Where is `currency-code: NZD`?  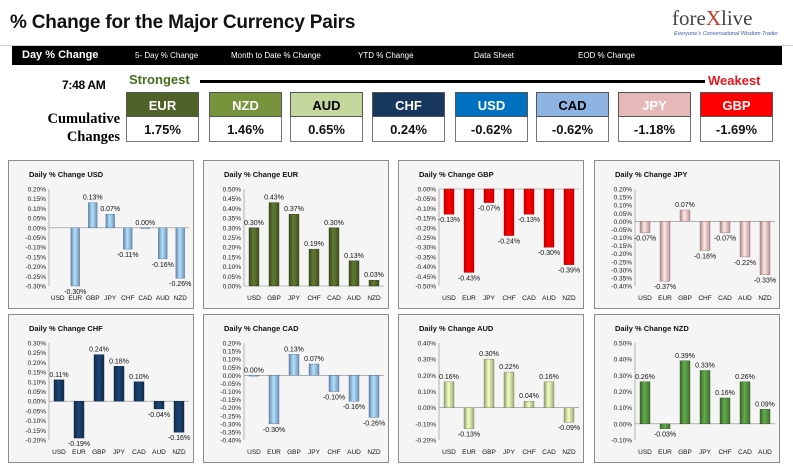 currency-code: NZD is located at coordinates (245, 104).